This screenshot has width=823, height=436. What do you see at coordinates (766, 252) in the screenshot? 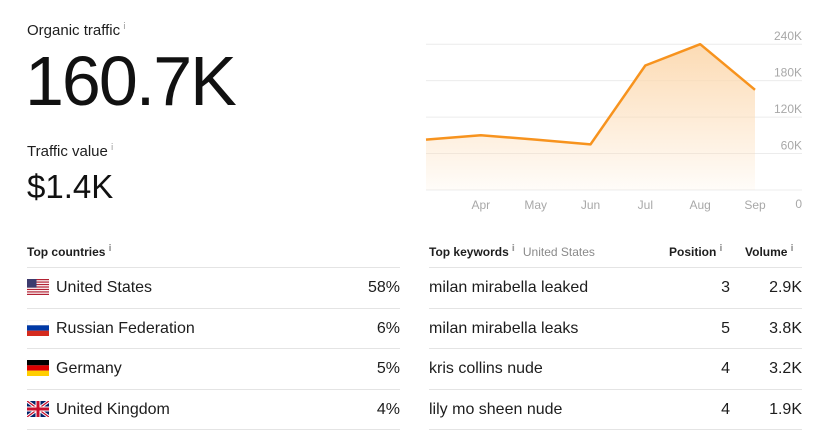
I see `volume-header-text: Volume` at bounding box center [766, 252].